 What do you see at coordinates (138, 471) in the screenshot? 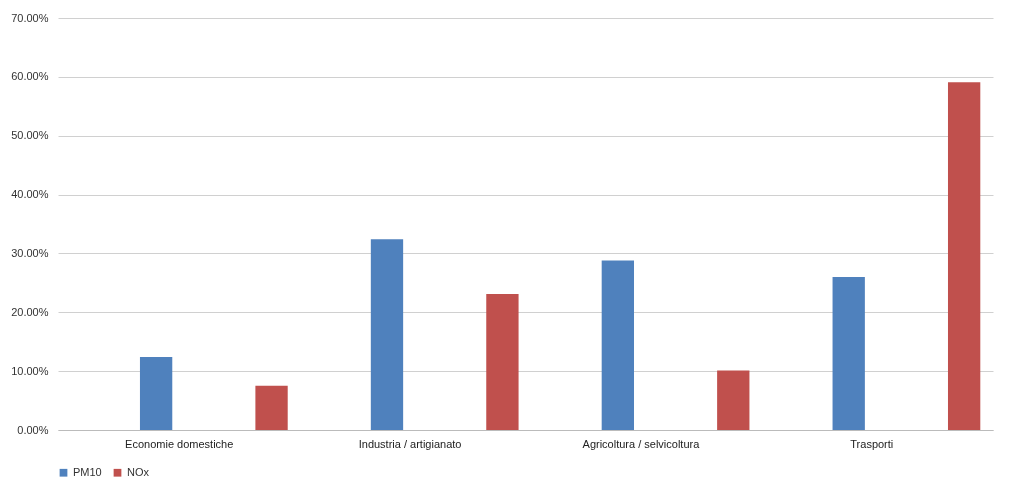
I see `legend-label: NOx` at bounding box center [138, 471].